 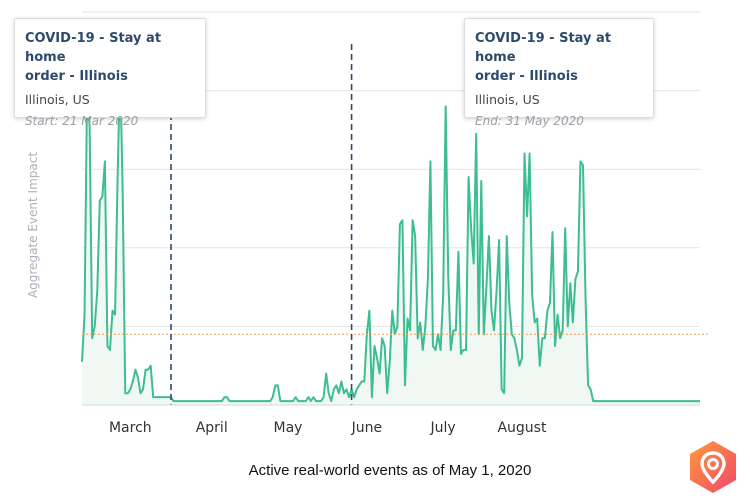 What do you see at coordinates (443, 428) in the screenshot?
I see `x-tick-label: July` at bounding box center [443, 428].